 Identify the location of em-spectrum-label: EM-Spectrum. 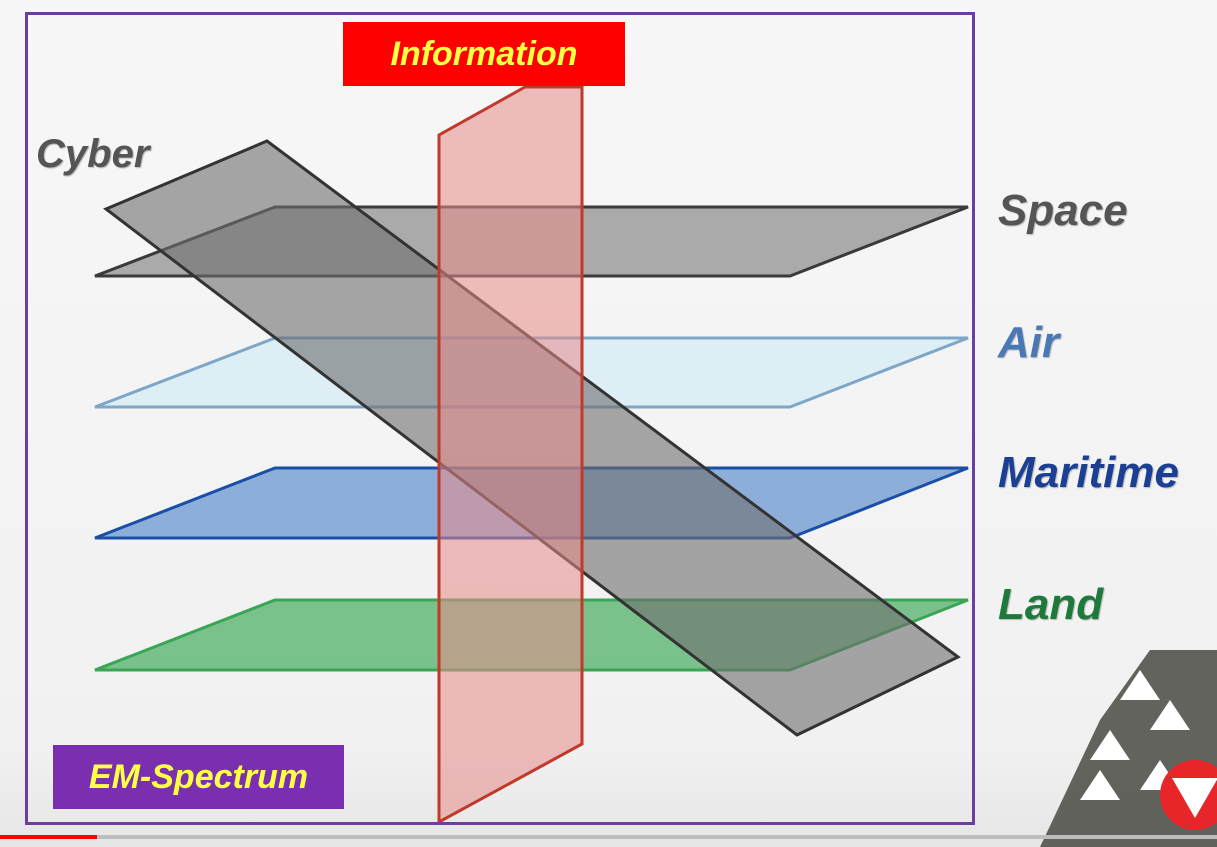
(198, 776).